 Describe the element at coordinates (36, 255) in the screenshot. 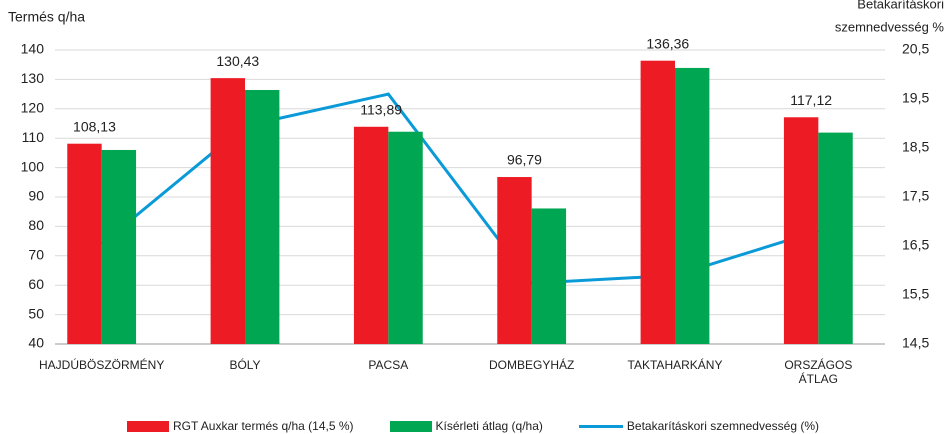

I see `y-tick-label: 70` at that location.